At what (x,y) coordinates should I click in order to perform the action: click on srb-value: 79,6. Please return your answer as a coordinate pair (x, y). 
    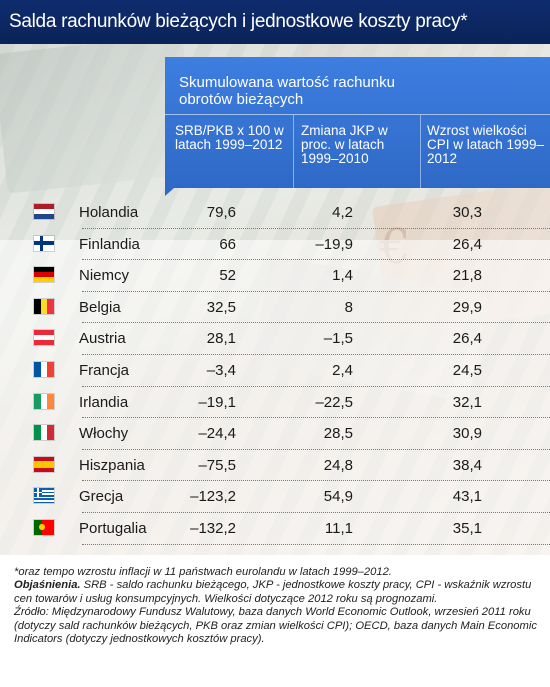
    Looking at the image, I should click on (221, 212).